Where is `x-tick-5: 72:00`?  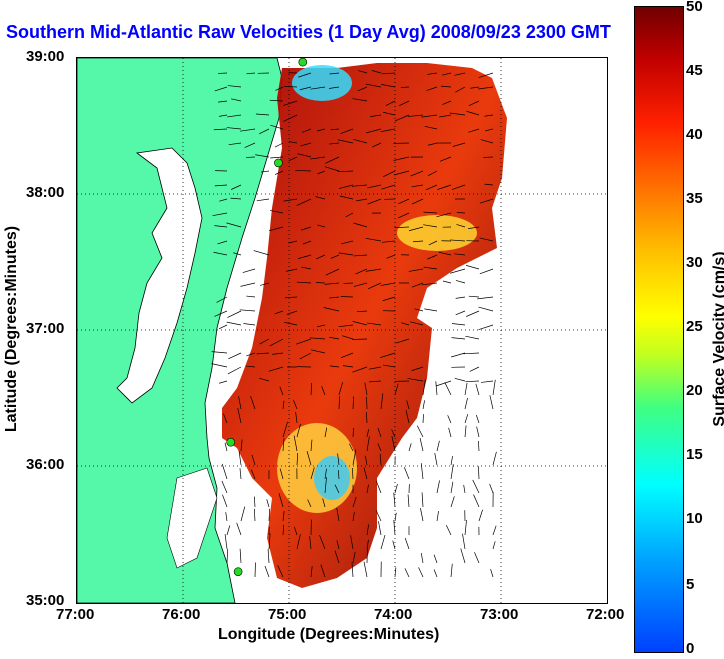
x-tick-5: 72:00 is located at coordinates (605, 614).